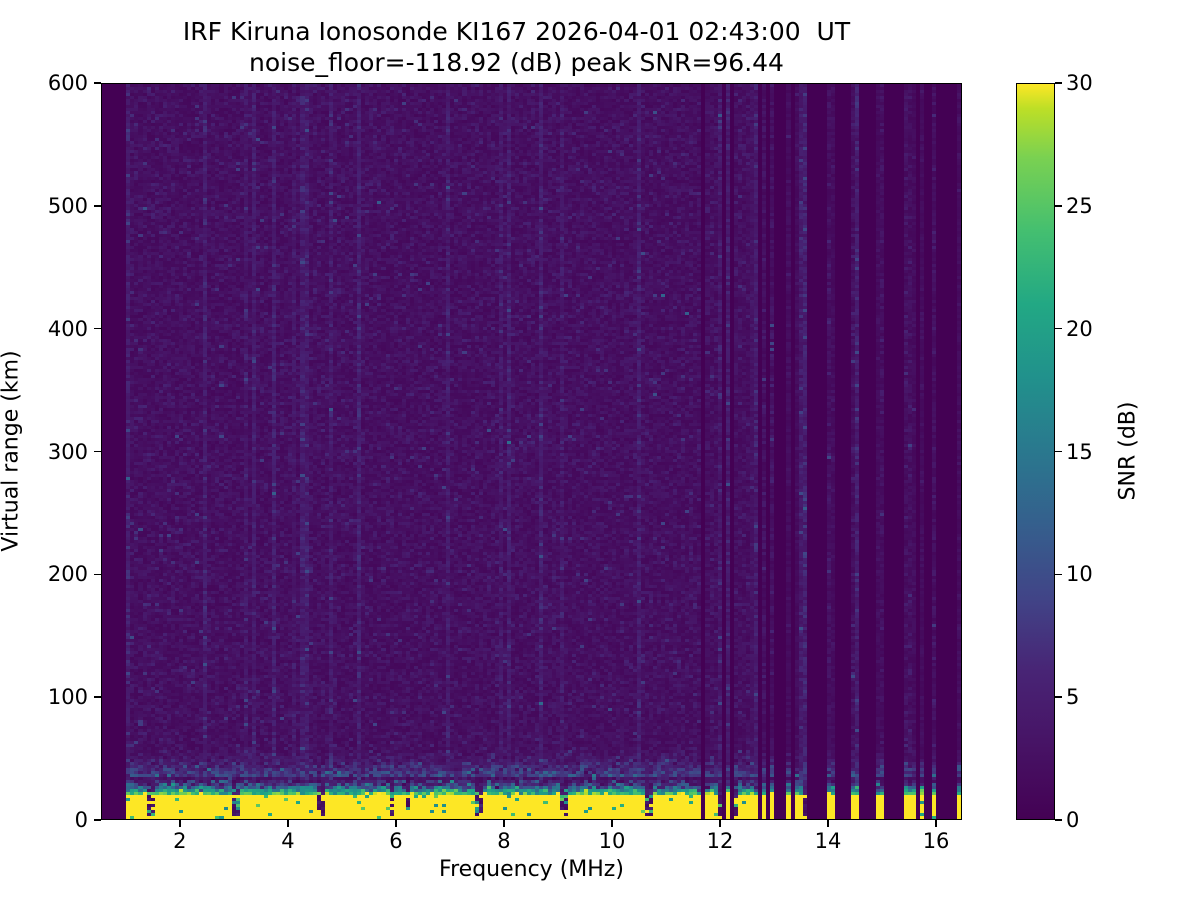 The width and height of the screenshot is (1200, 900). Describe the element at coordinates (12, 451) in the screenshot. I see `y-axis-label: Virtual range (km)` at that location.